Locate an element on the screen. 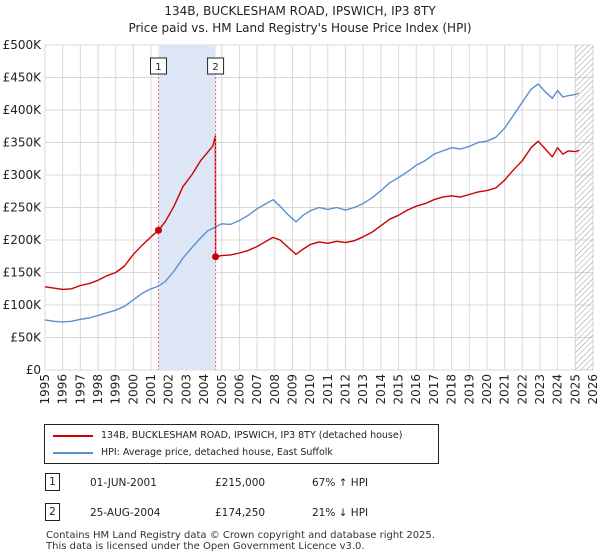  legend-price-swatch is located at coordinates (73, 436).